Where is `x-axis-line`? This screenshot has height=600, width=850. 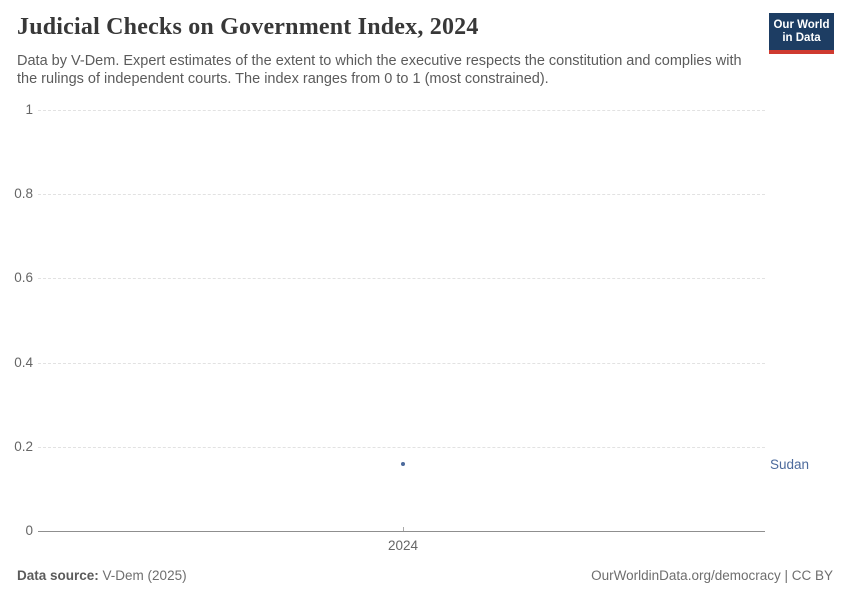
x-axis-line is located at coordinates (401, 531).